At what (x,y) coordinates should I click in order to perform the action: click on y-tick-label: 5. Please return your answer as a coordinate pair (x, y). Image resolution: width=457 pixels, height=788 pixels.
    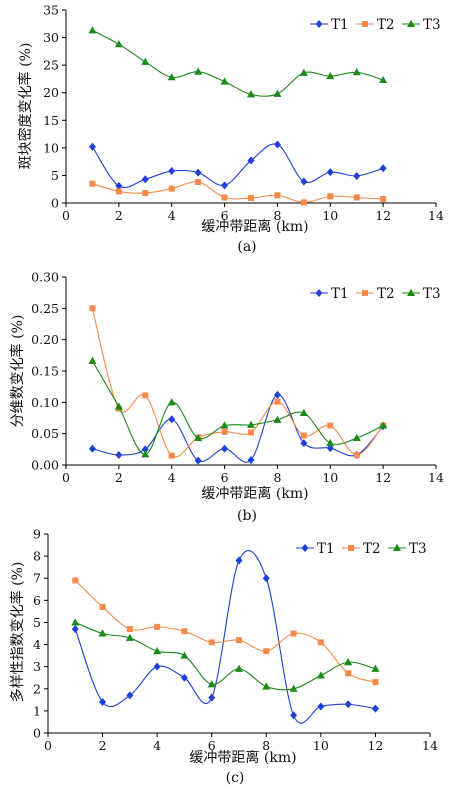
    Looking at the image, I should click on (55, 175).